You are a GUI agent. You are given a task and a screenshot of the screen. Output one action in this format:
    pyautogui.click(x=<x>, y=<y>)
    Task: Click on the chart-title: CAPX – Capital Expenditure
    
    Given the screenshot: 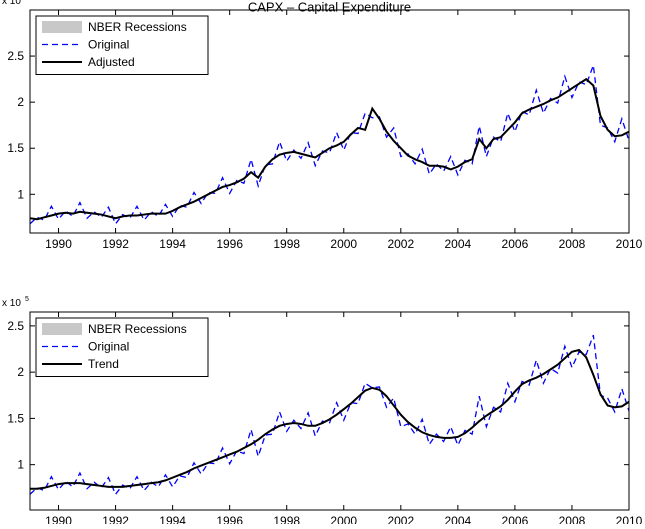 What is the action you would take?
    pyautogui.click(x=329, y=7)
    